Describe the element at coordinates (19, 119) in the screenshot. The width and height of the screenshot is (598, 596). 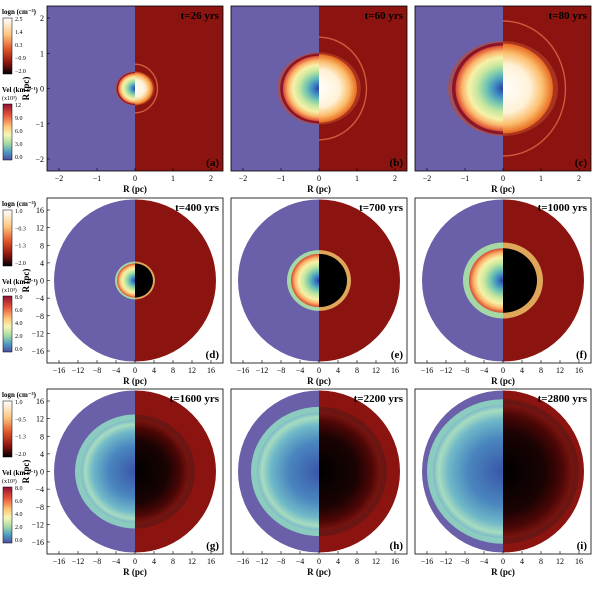
I see `velocity-colorbar-tick: 9.0` at that location.